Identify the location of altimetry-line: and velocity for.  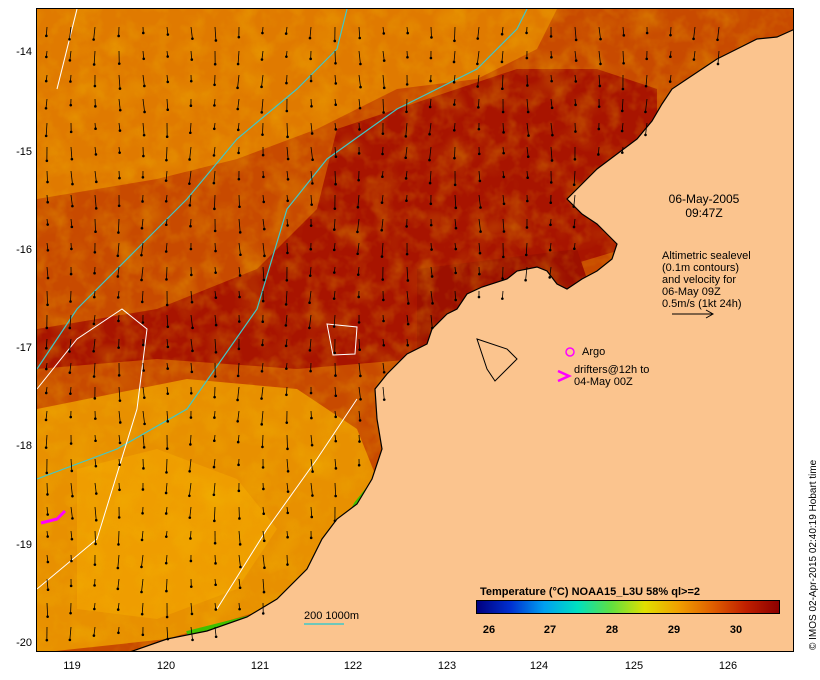
(699, 280).